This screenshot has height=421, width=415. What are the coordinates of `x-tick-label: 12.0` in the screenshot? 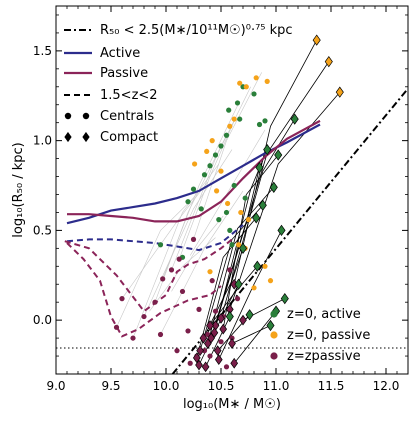 It's located at (386, 386).